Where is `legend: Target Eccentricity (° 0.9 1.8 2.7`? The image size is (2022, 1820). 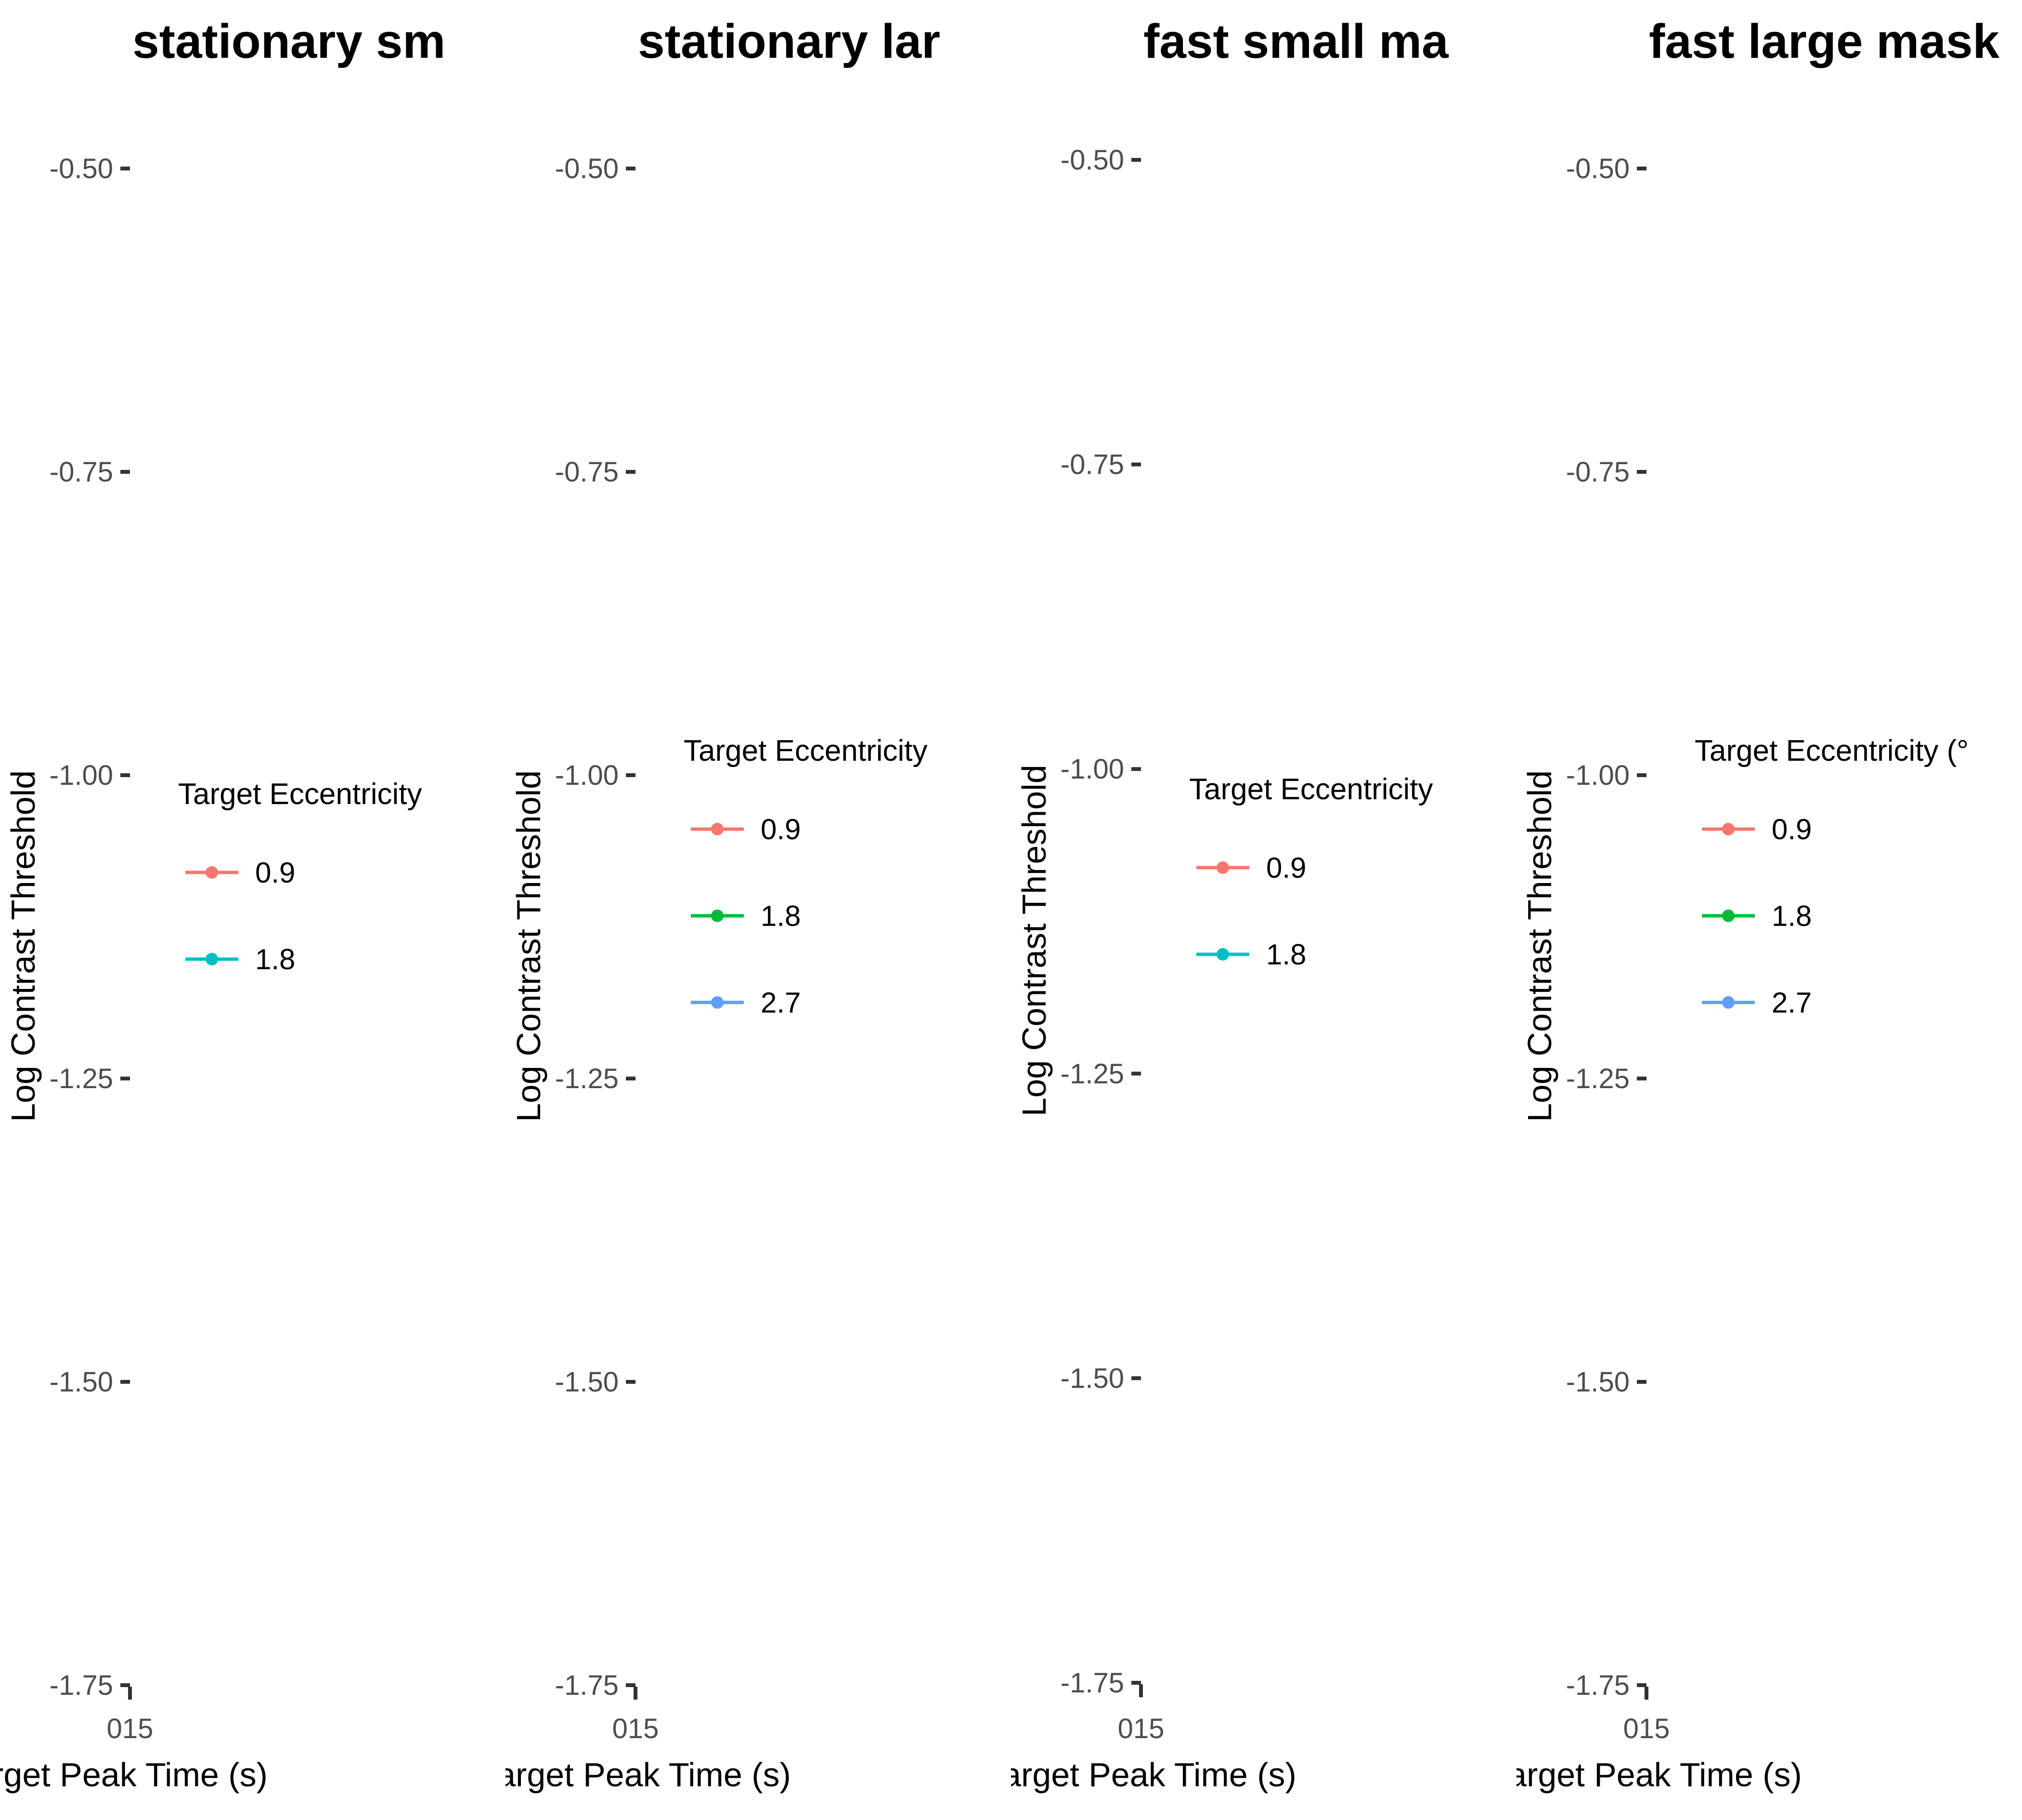 legend: Target Eccentricity (° 0.9 1.8 2.7 is located at coordinates (1832, 876).